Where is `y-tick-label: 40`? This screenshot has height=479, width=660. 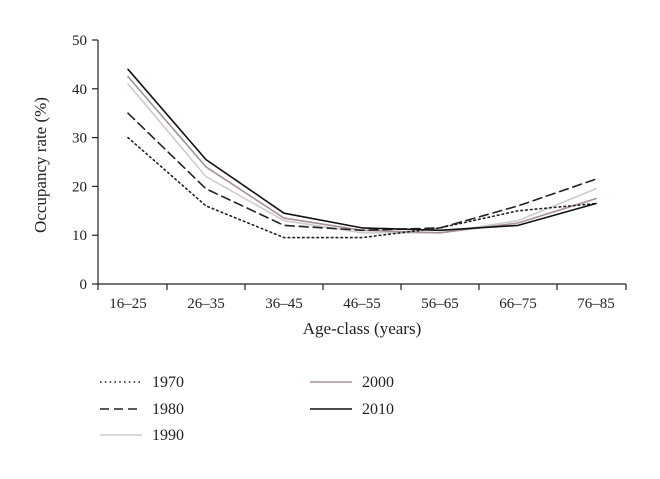
y-tick-label: 40 is located at coordinates (79, 90).